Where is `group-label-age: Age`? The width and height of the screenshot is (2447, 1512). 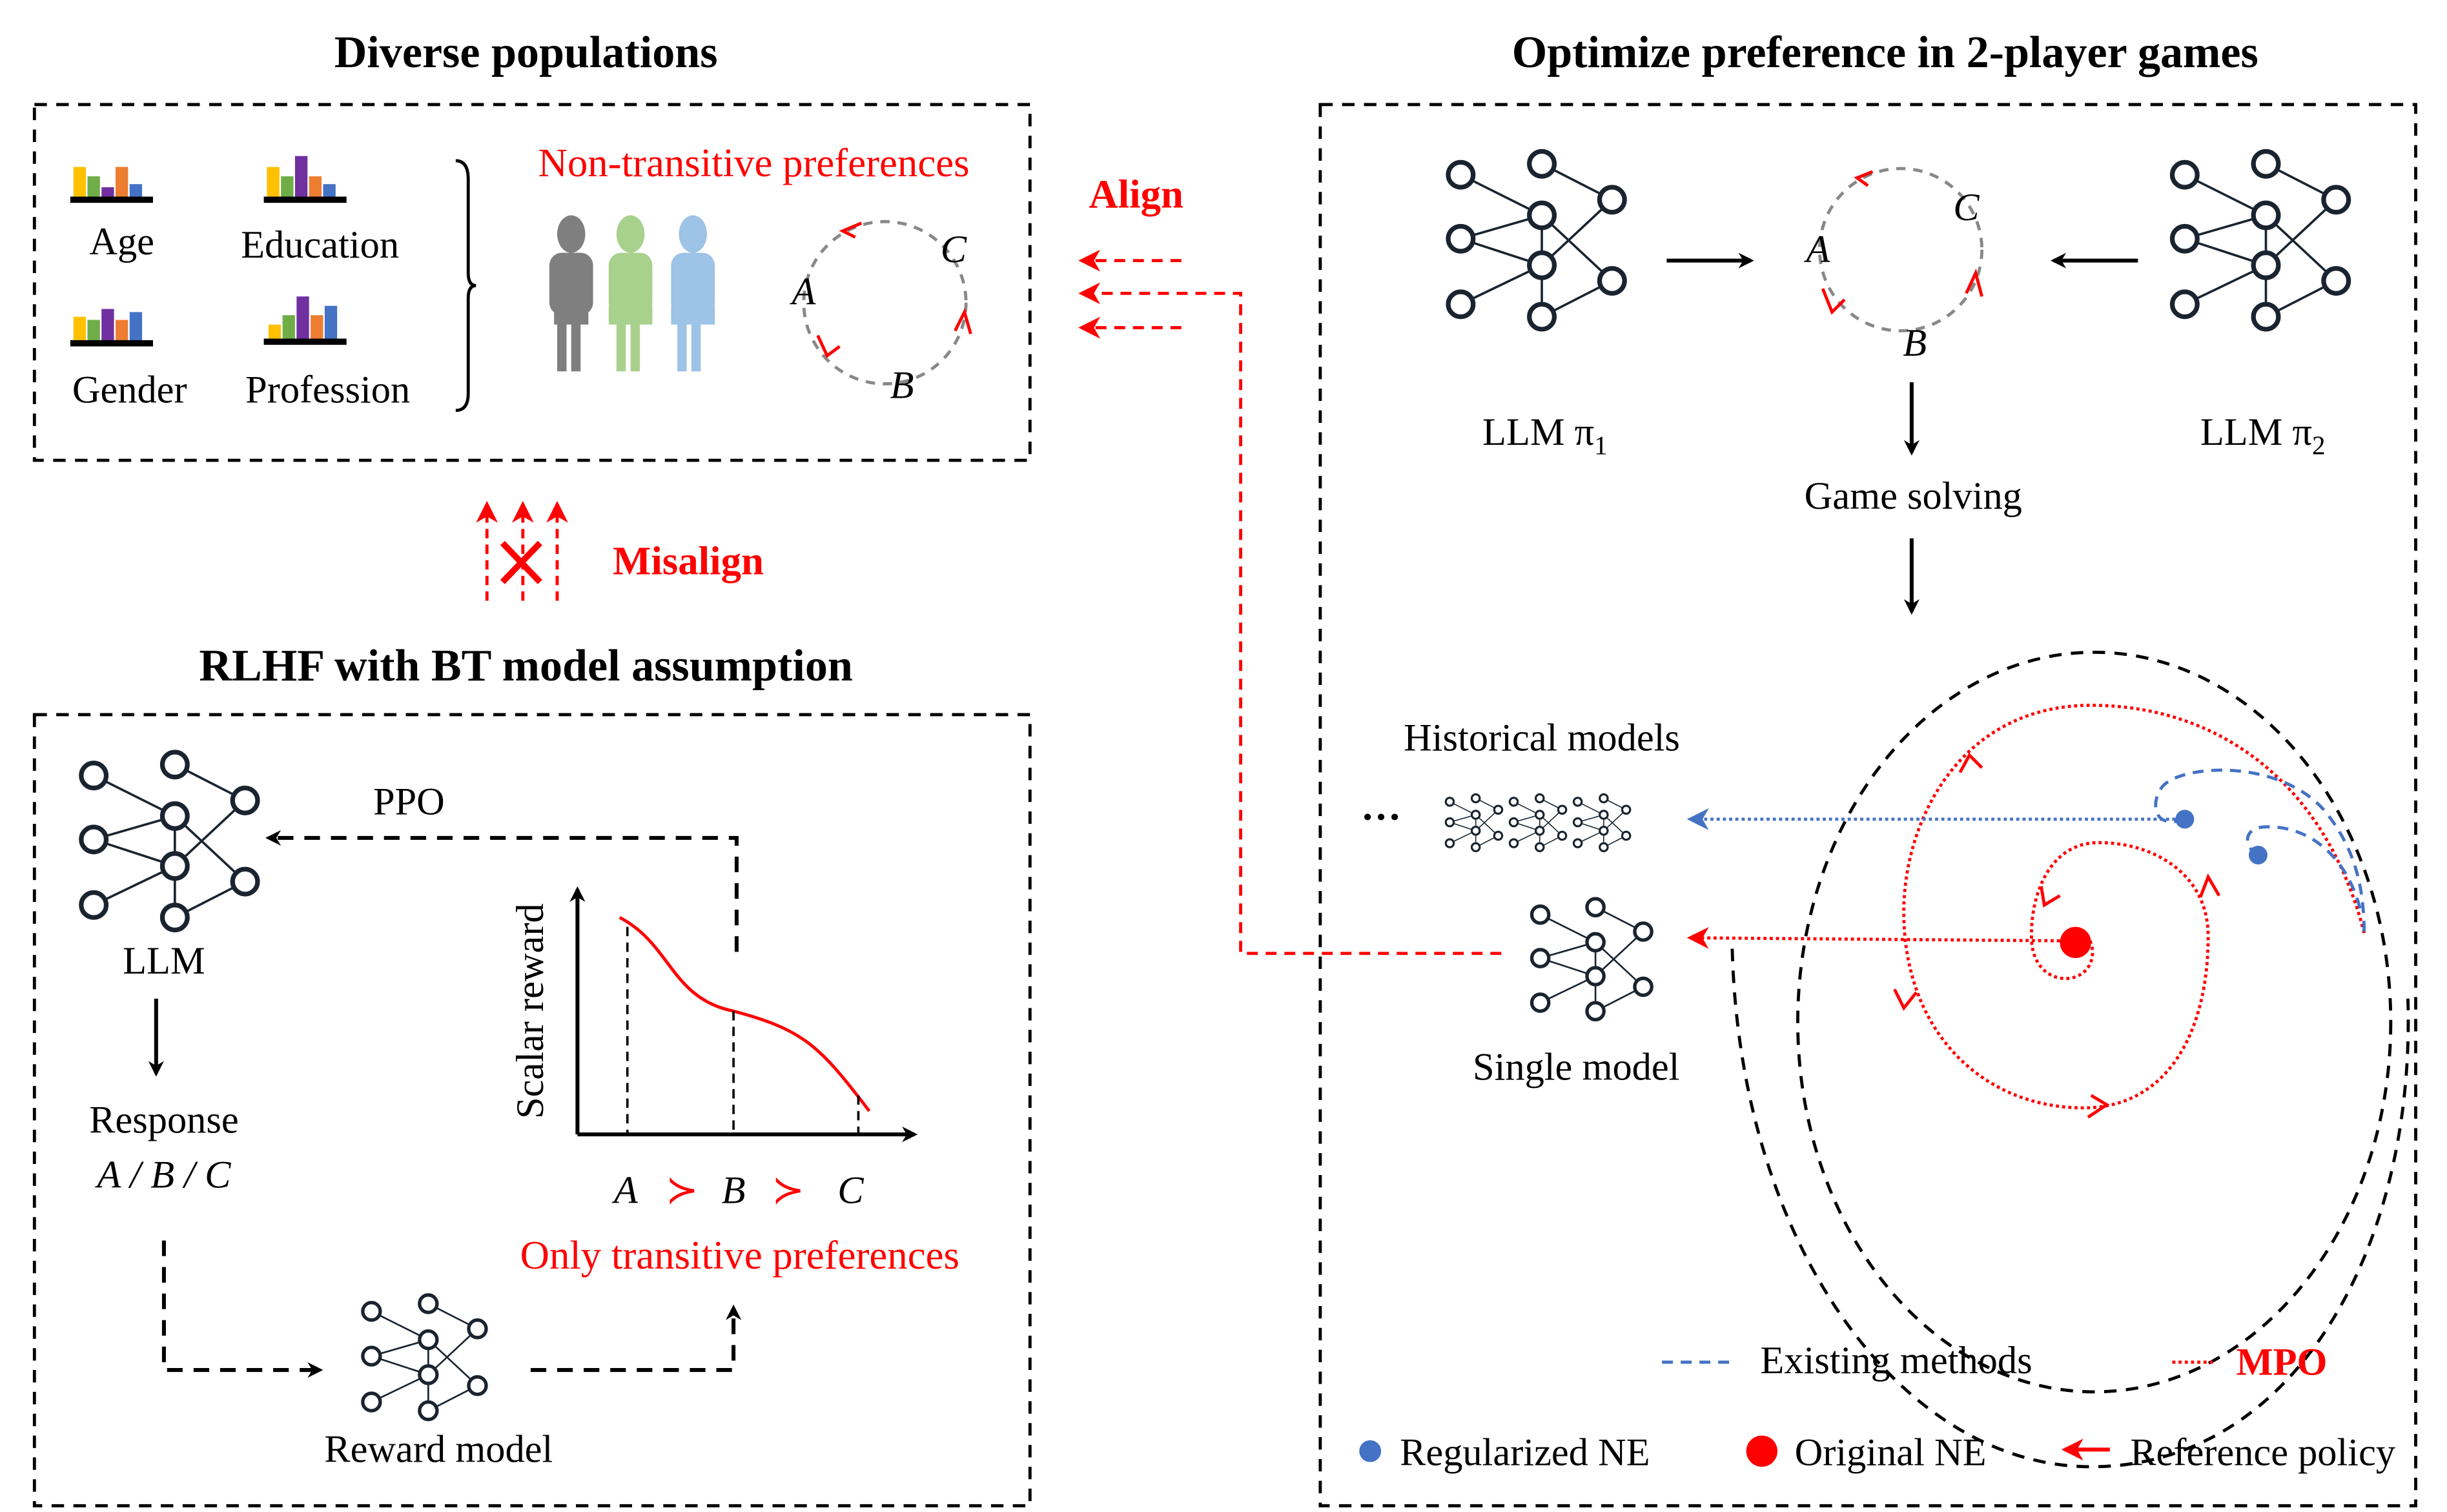 group-label-age: Age is located at coordinates (121, 241).